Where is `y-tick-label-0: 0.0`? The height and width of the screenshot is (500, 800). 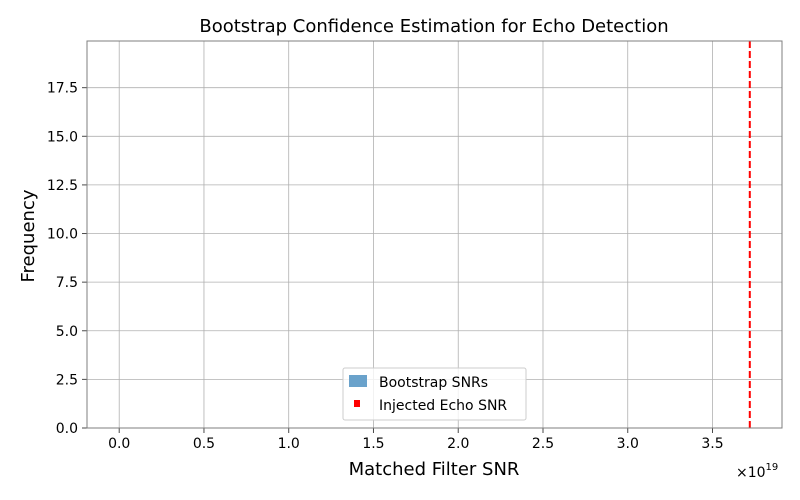
y-tick-label-0: 0.0 is located at coordinates (67, 429).